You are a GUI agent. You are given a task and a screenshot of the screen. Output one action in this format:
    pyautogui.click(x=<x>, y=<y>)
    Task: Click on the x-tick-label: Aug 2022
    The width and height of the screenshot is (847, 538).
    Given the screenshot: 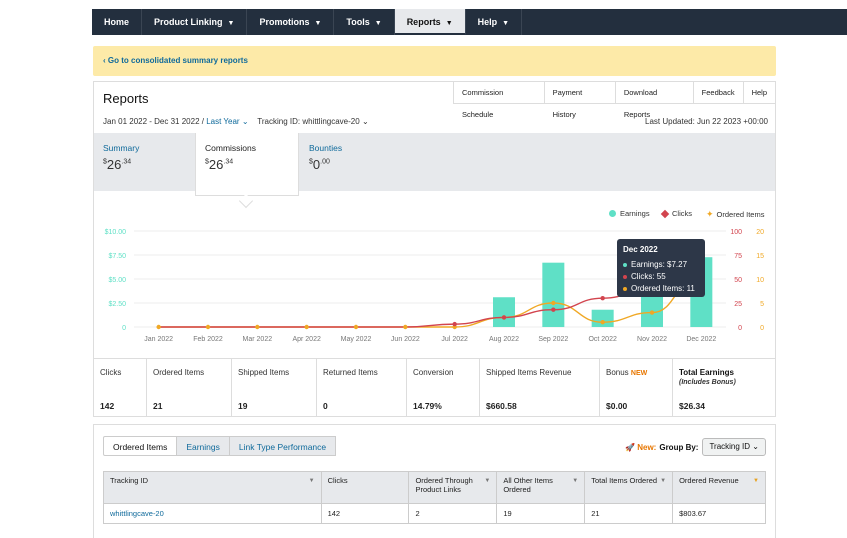 What is the action you would take?
    pyautogui.click(x=504, y=339)
    